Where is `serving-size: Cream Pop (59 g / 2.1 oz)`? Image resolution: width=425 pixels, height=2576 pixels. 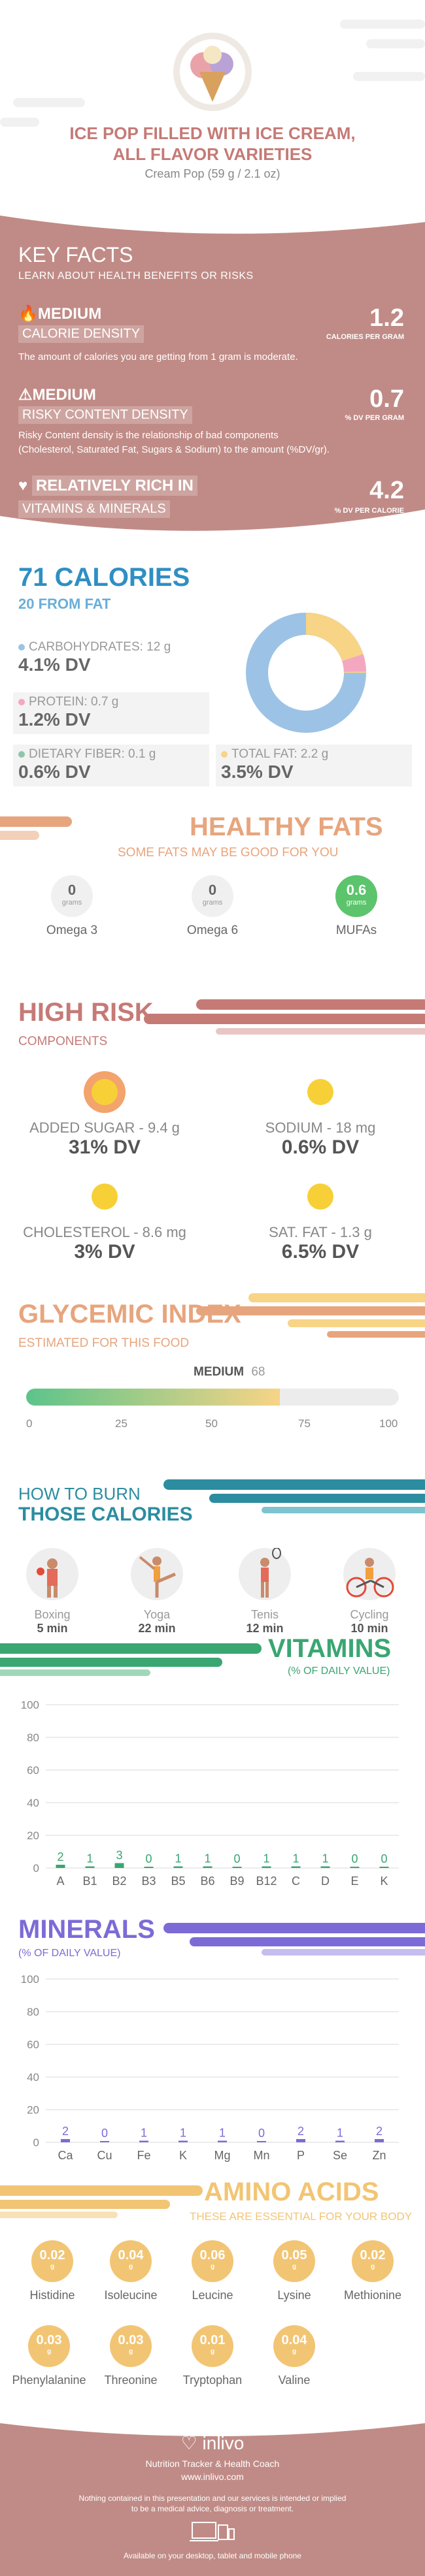
serving-size: Cream Pop (59 g / 2.1 oz) is located at coordinates (212, 173).